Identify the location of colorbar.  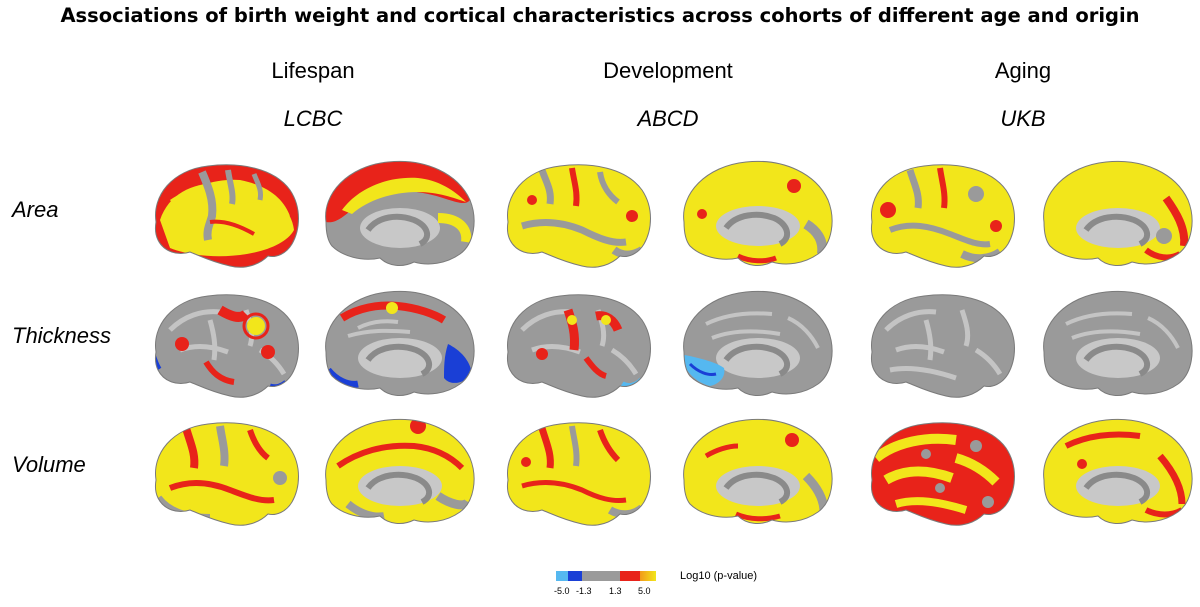
(606, 576).